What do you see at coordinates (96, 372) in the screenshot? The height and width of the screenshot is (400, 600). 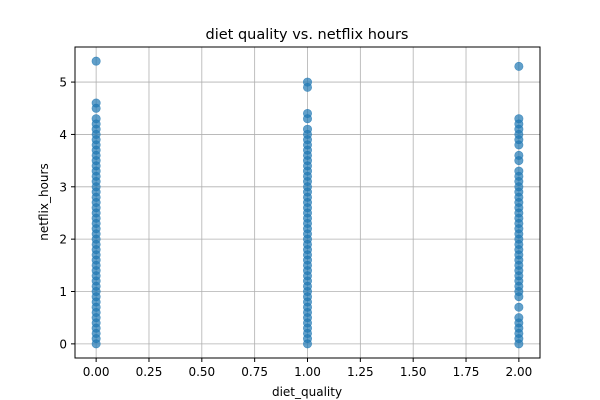 I see `x-tick-label: 0.00` at bounding box center [96, 372].